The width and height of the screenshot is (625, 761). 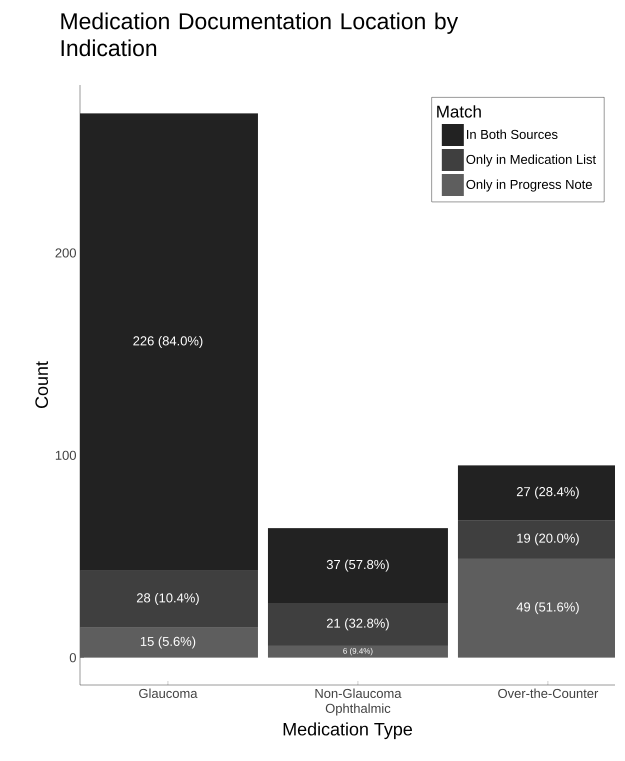 I want to click on x-tick-label: Over-the-Counter, so click(x=548, y=693).